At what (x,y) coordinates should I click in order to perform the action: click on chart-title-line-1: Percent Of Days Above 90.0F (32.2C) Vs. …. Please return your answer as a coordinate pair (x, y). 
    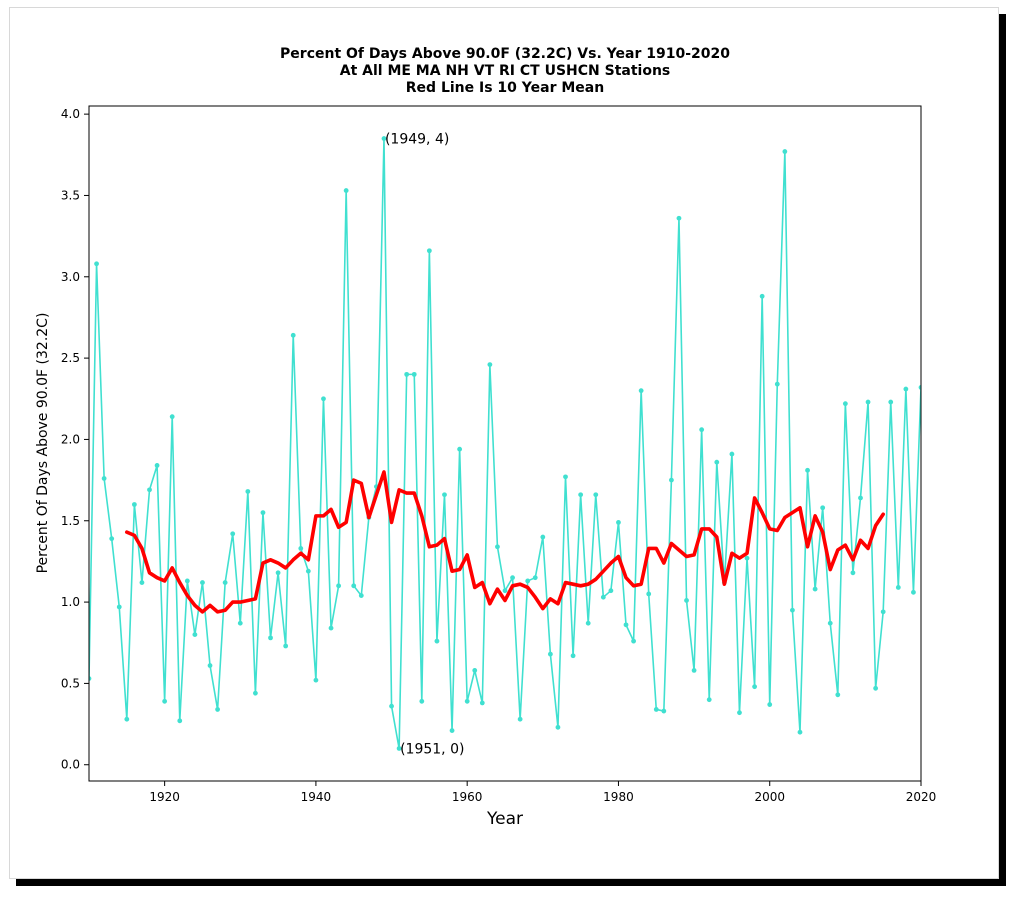
    Looking at the image, I should click on (505, 54).